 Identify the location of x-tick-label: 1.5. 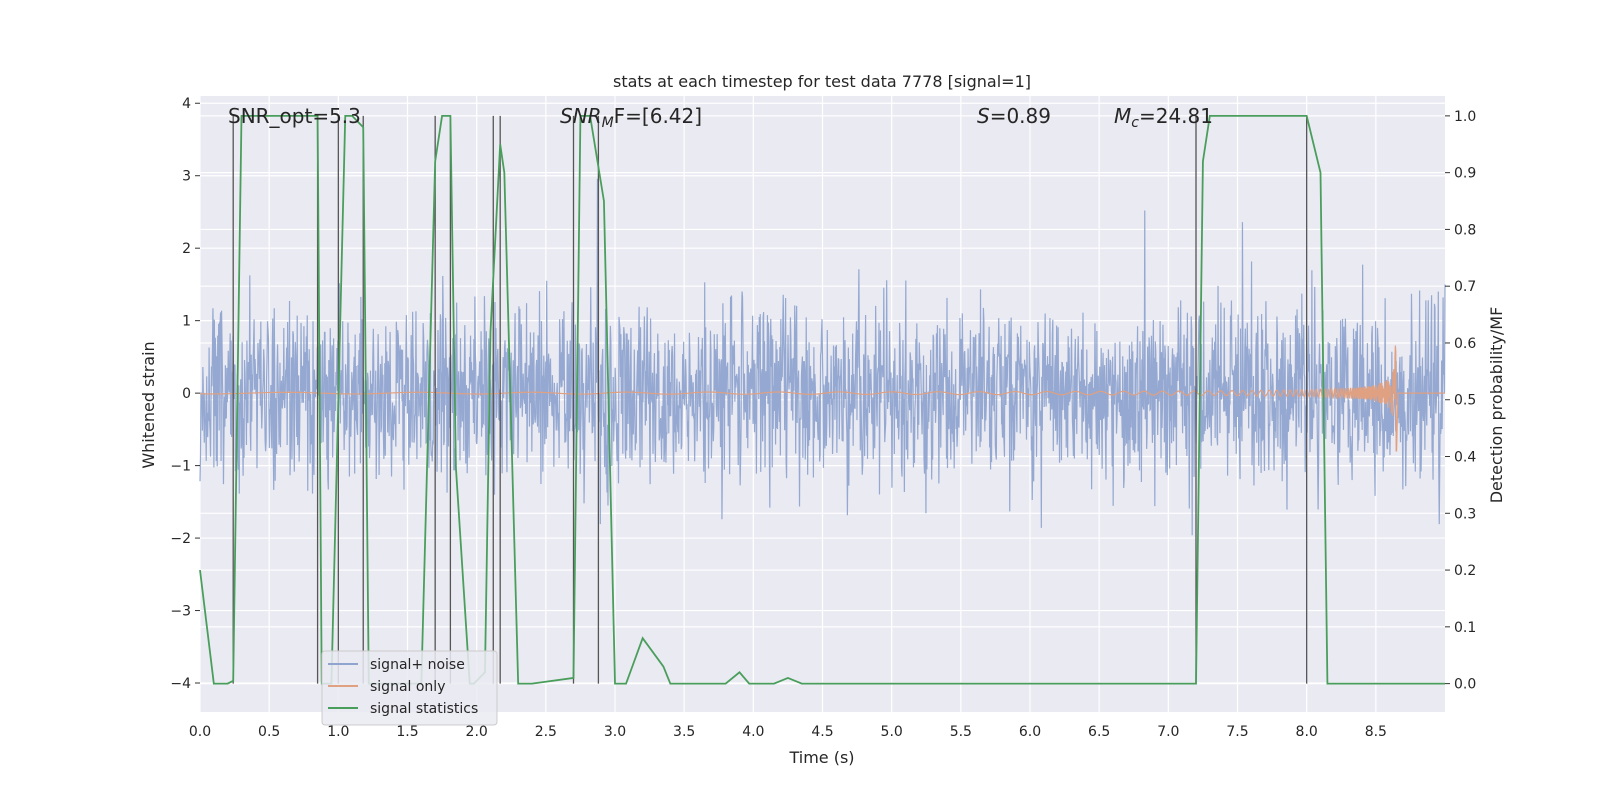
(407, 732).